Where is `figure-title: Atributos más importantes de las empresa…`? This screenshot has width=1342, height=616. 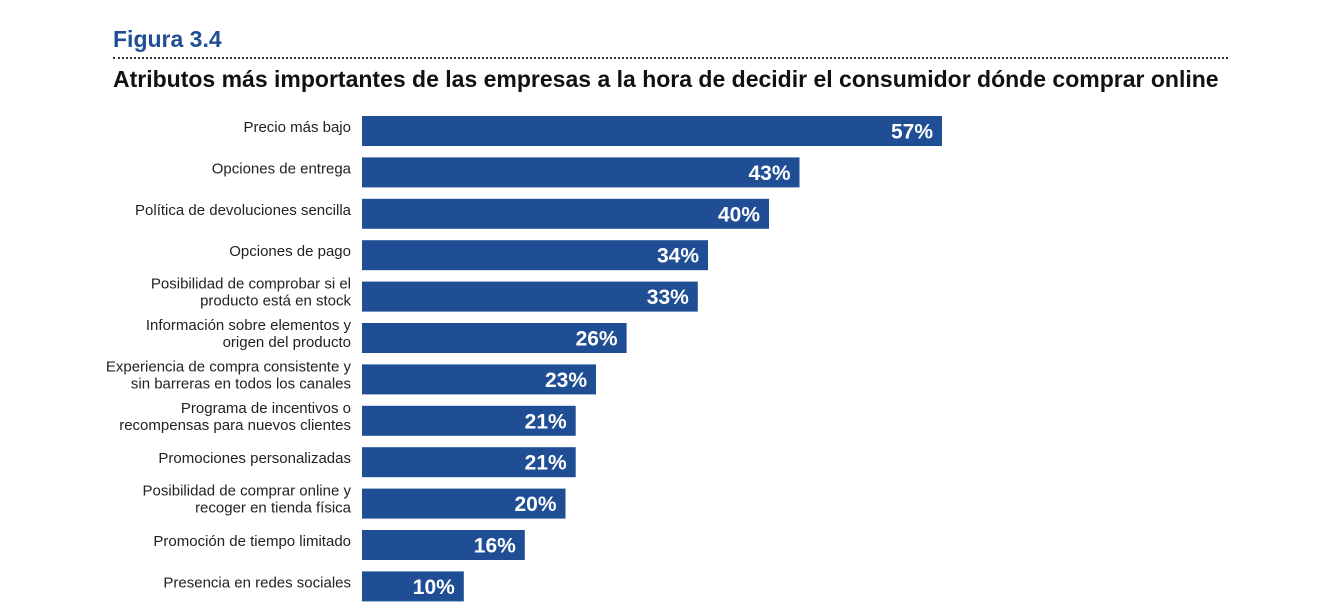
figure-title: Atributos más importantes de las empresa… is located at coordinates (666, 79).